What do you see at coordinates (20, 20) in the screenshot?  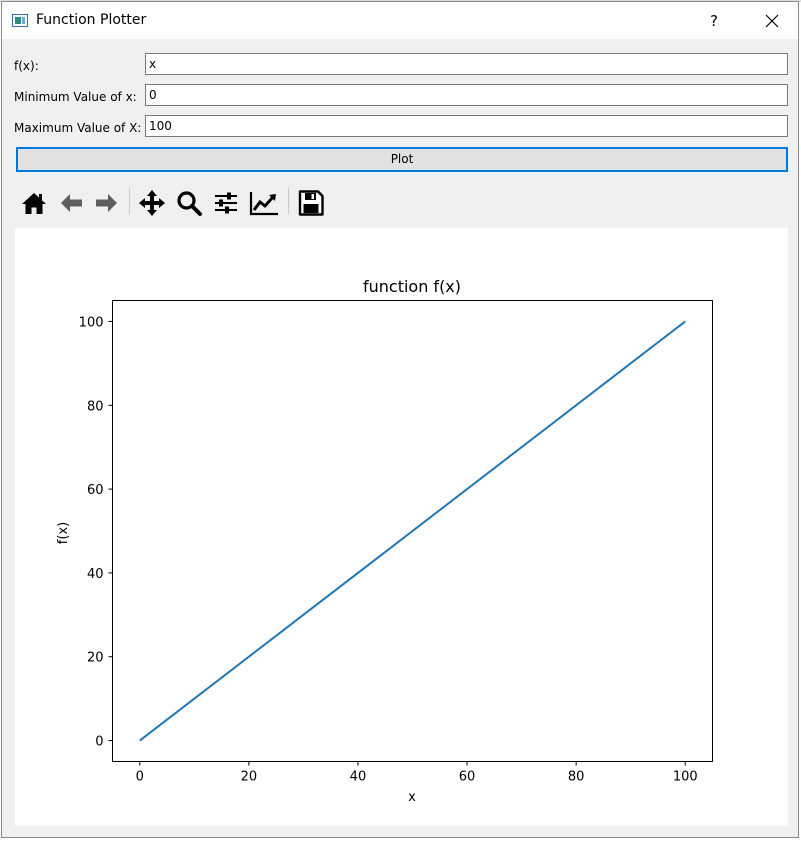 I see `app-icon` at bounding box center [20, 20].